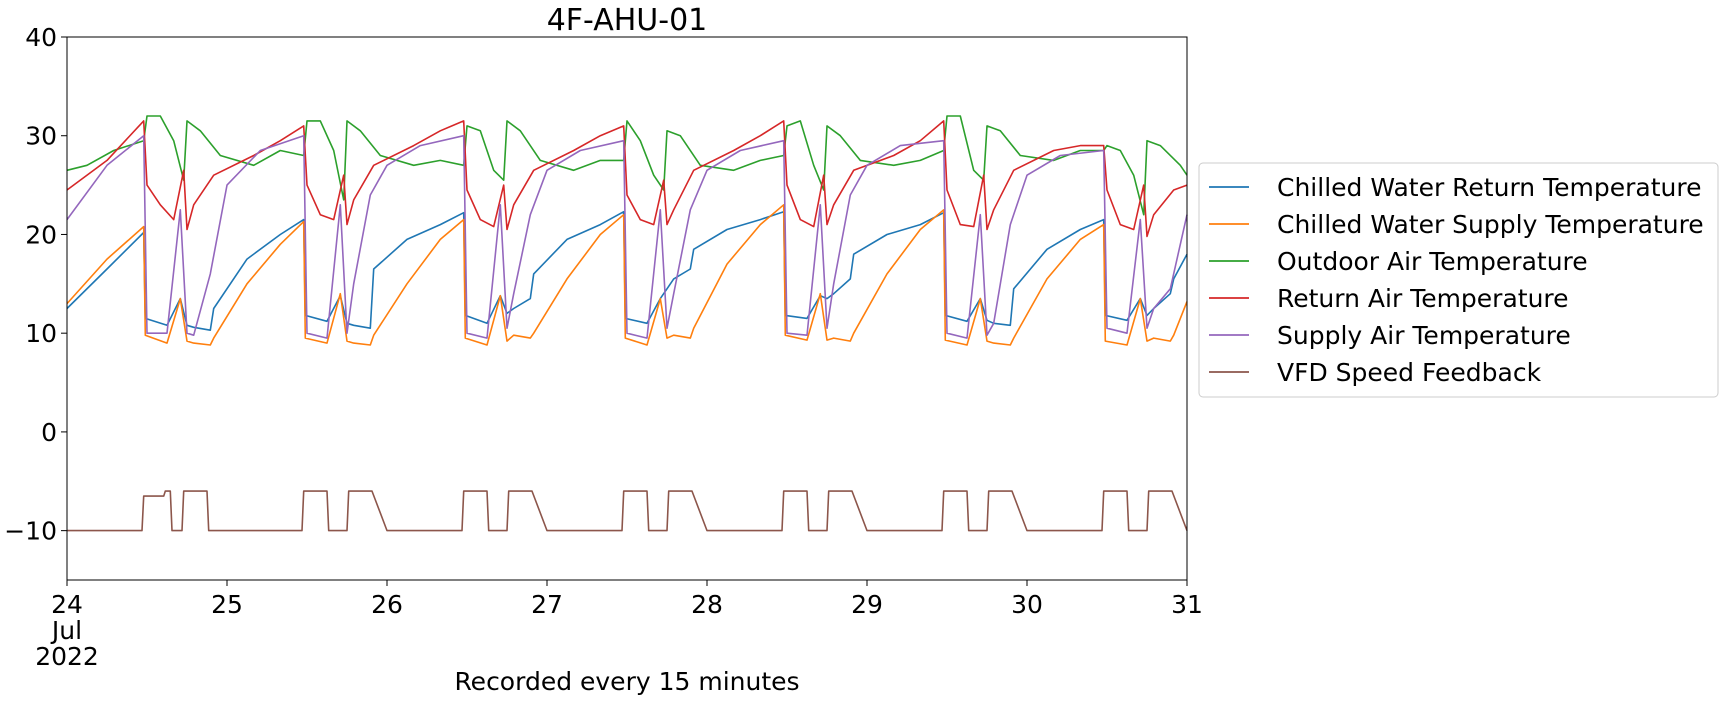  Describe the element at coordinates (1423, 298) in the screenshot. I see `legend-label-3: Return Air Temperature` at that location.